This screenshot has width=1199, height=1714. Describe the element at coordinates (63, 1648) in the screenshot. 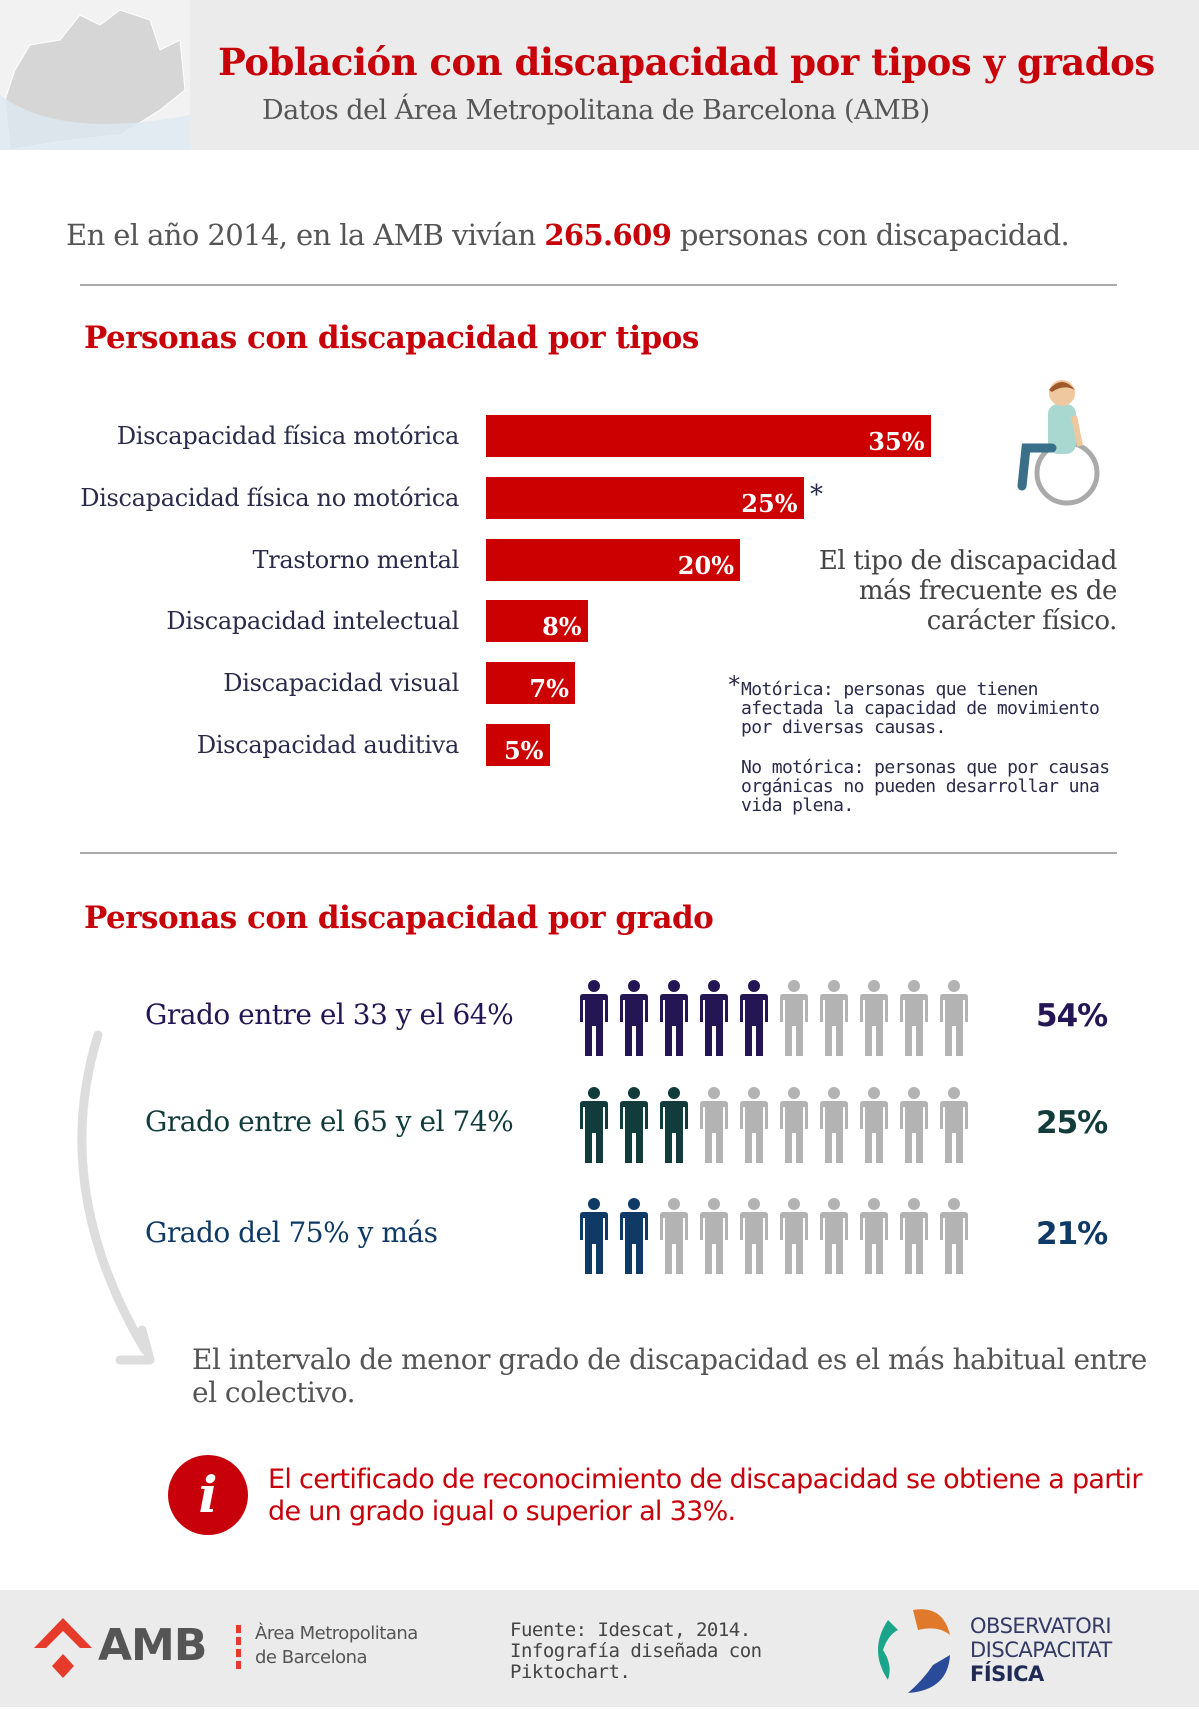

I see `amb-logo-icon` at that location.